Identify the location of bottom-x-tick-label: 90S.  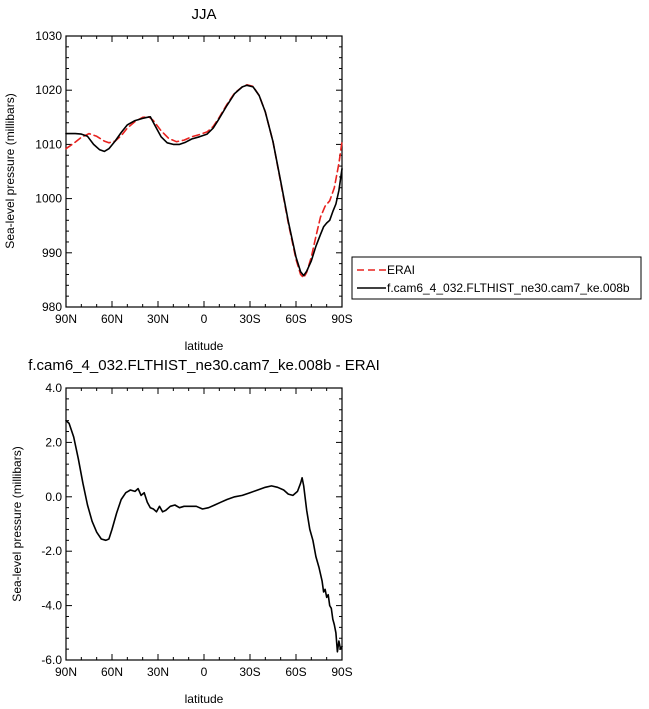
(341, 672).